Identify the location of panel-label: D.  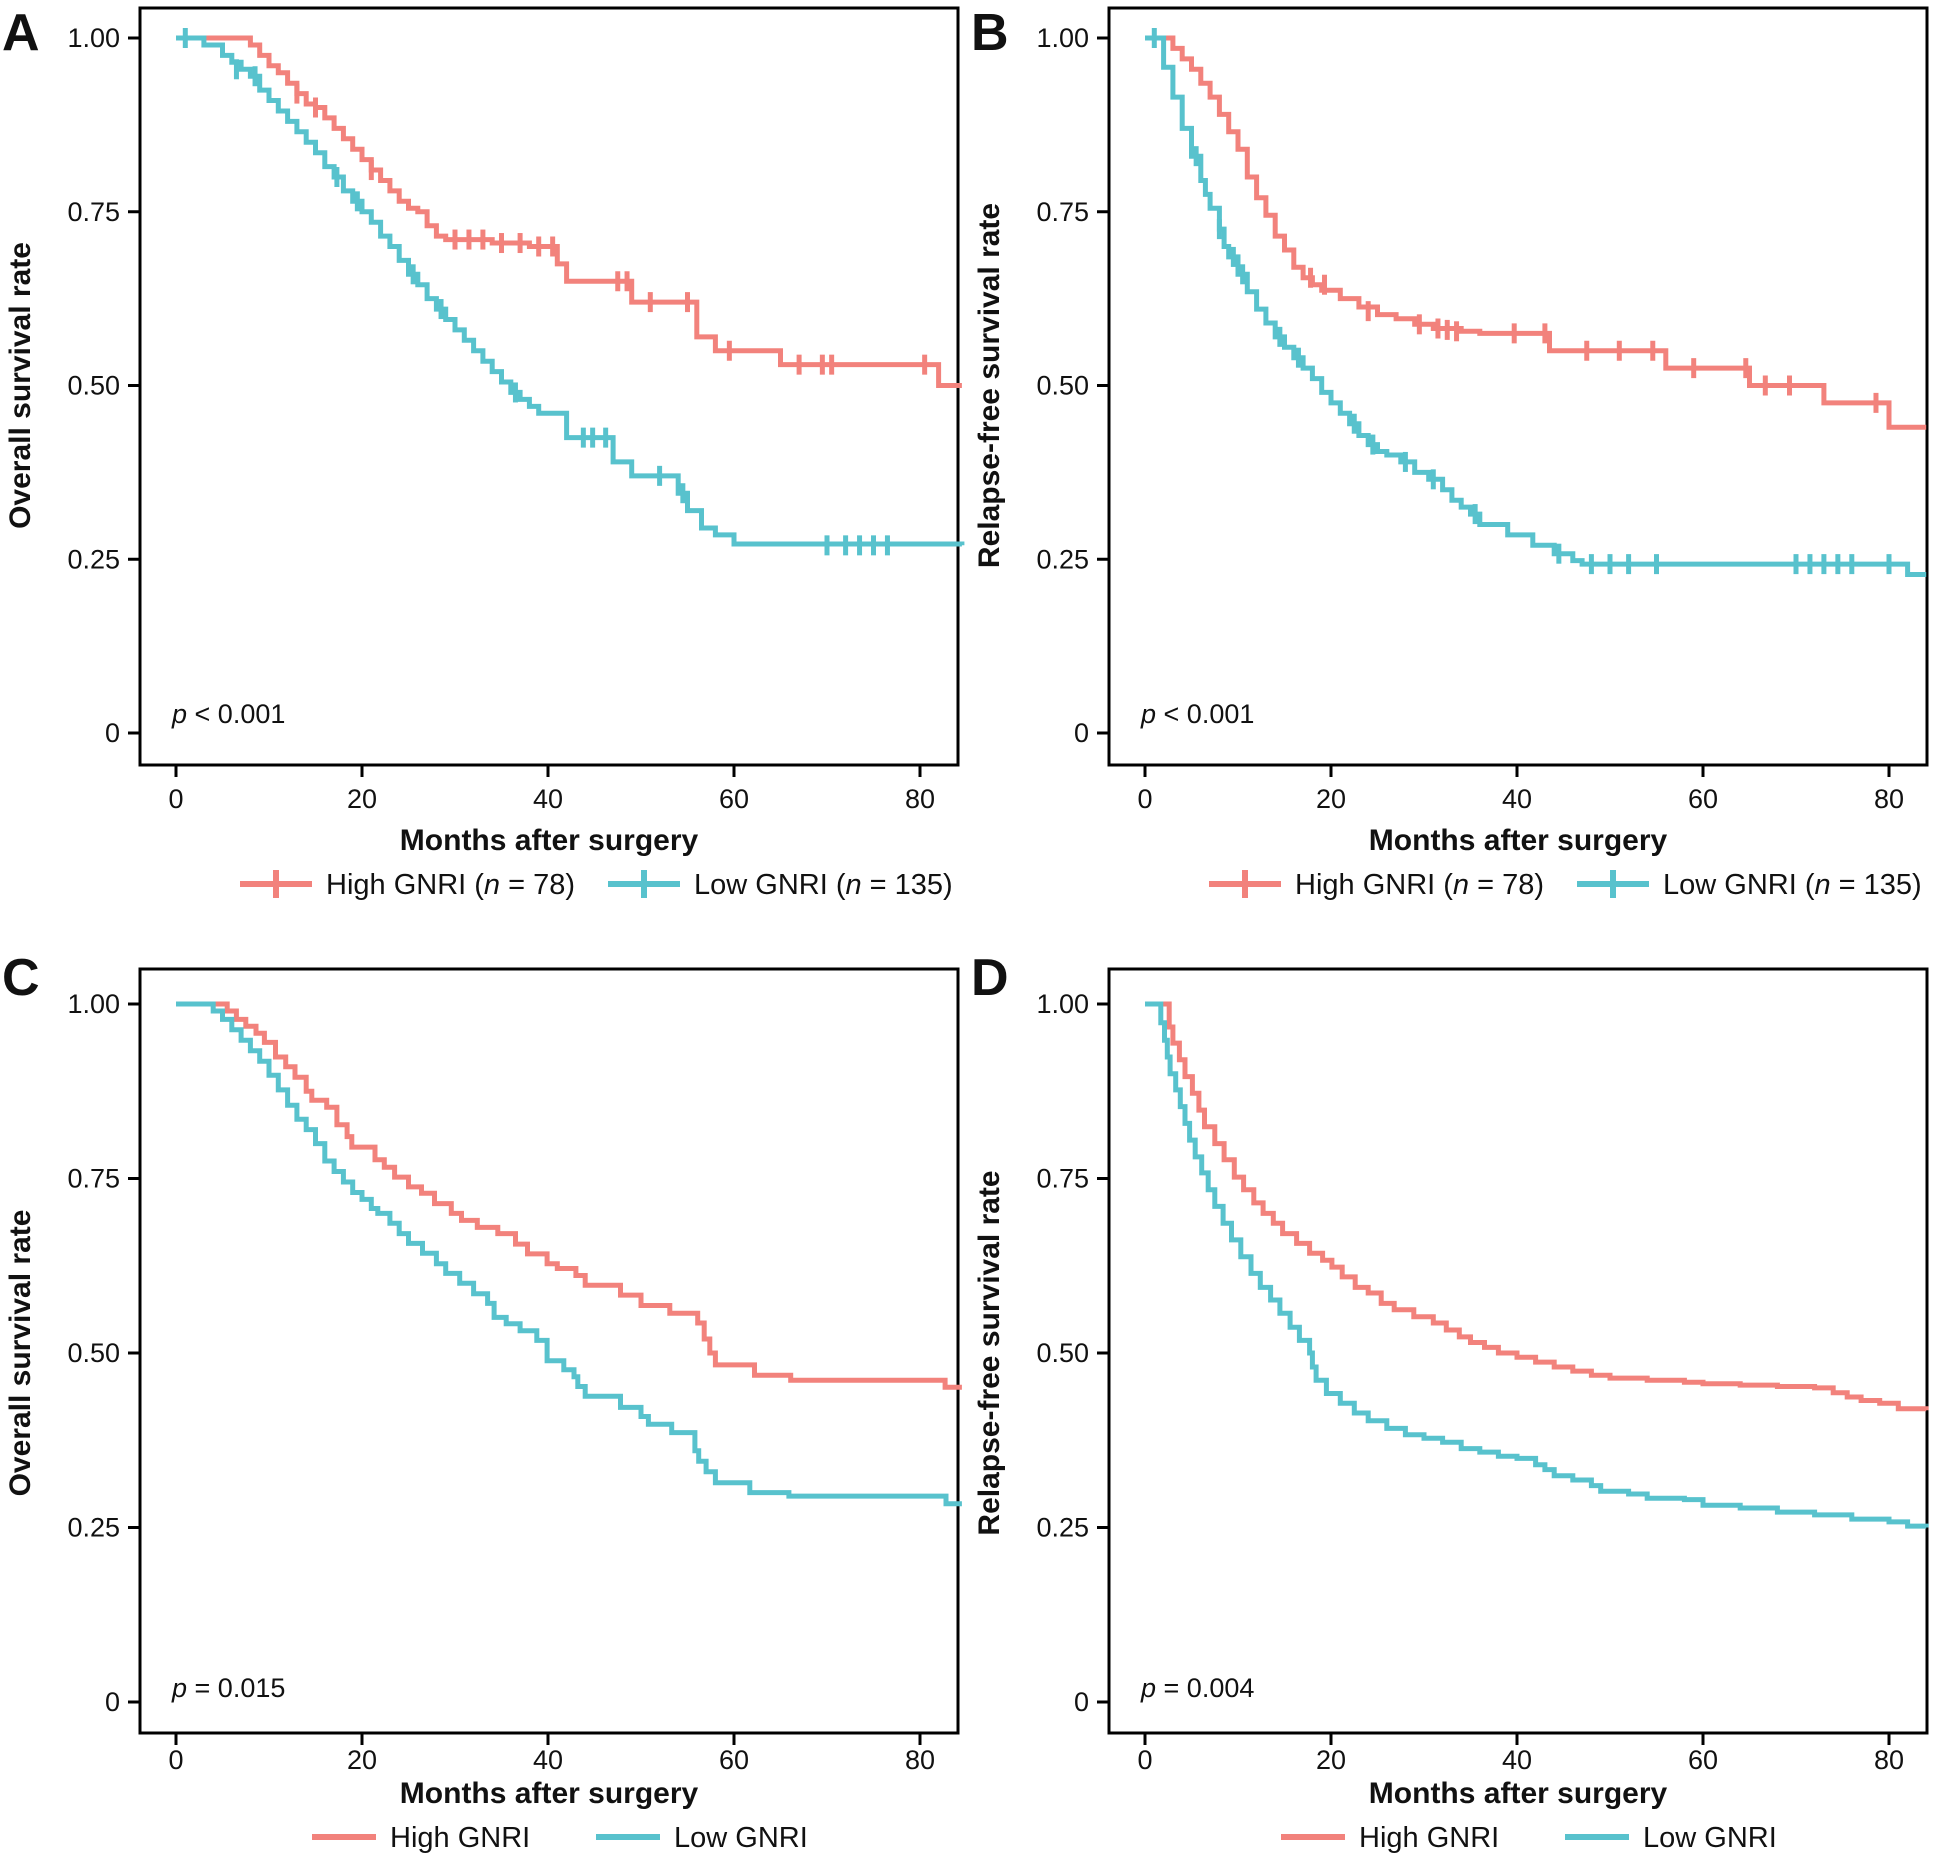
(990, 978).